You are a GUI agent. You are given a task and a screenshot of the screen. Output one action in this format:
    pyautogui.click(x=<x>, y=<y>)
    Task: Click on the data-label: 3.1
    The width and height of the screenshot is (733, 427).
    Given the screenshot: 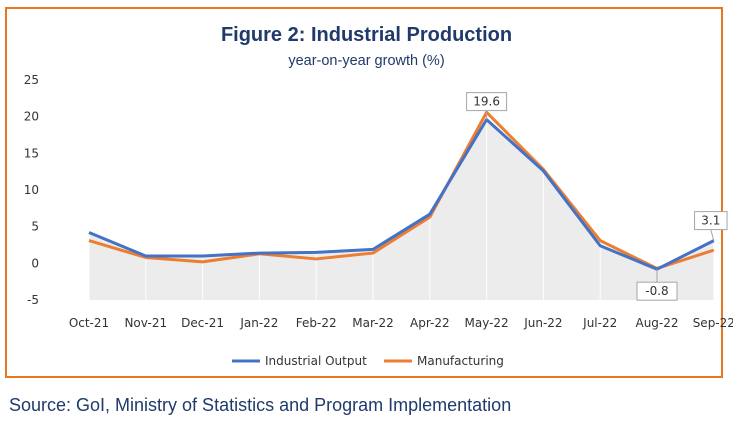 What is the action you would take?
    pyautogui.click(x=710, y=221)
    